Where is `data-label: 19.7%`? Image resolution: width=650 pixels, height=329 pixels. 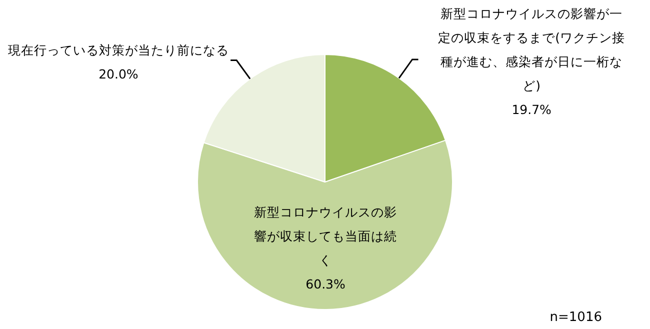
data-label: 19.7% is located at coordinates (532, 109).